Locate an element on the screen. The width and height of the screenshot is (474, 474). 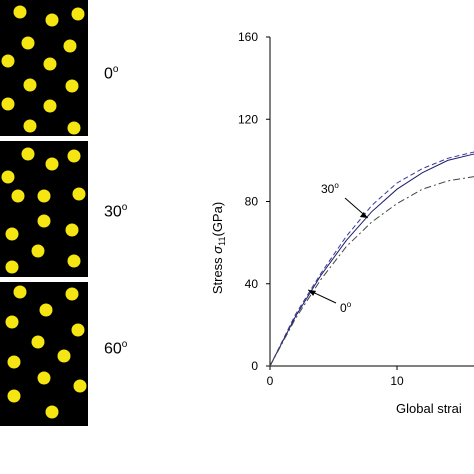
x-tick-label: 0 is located at coordinates (270, 381).